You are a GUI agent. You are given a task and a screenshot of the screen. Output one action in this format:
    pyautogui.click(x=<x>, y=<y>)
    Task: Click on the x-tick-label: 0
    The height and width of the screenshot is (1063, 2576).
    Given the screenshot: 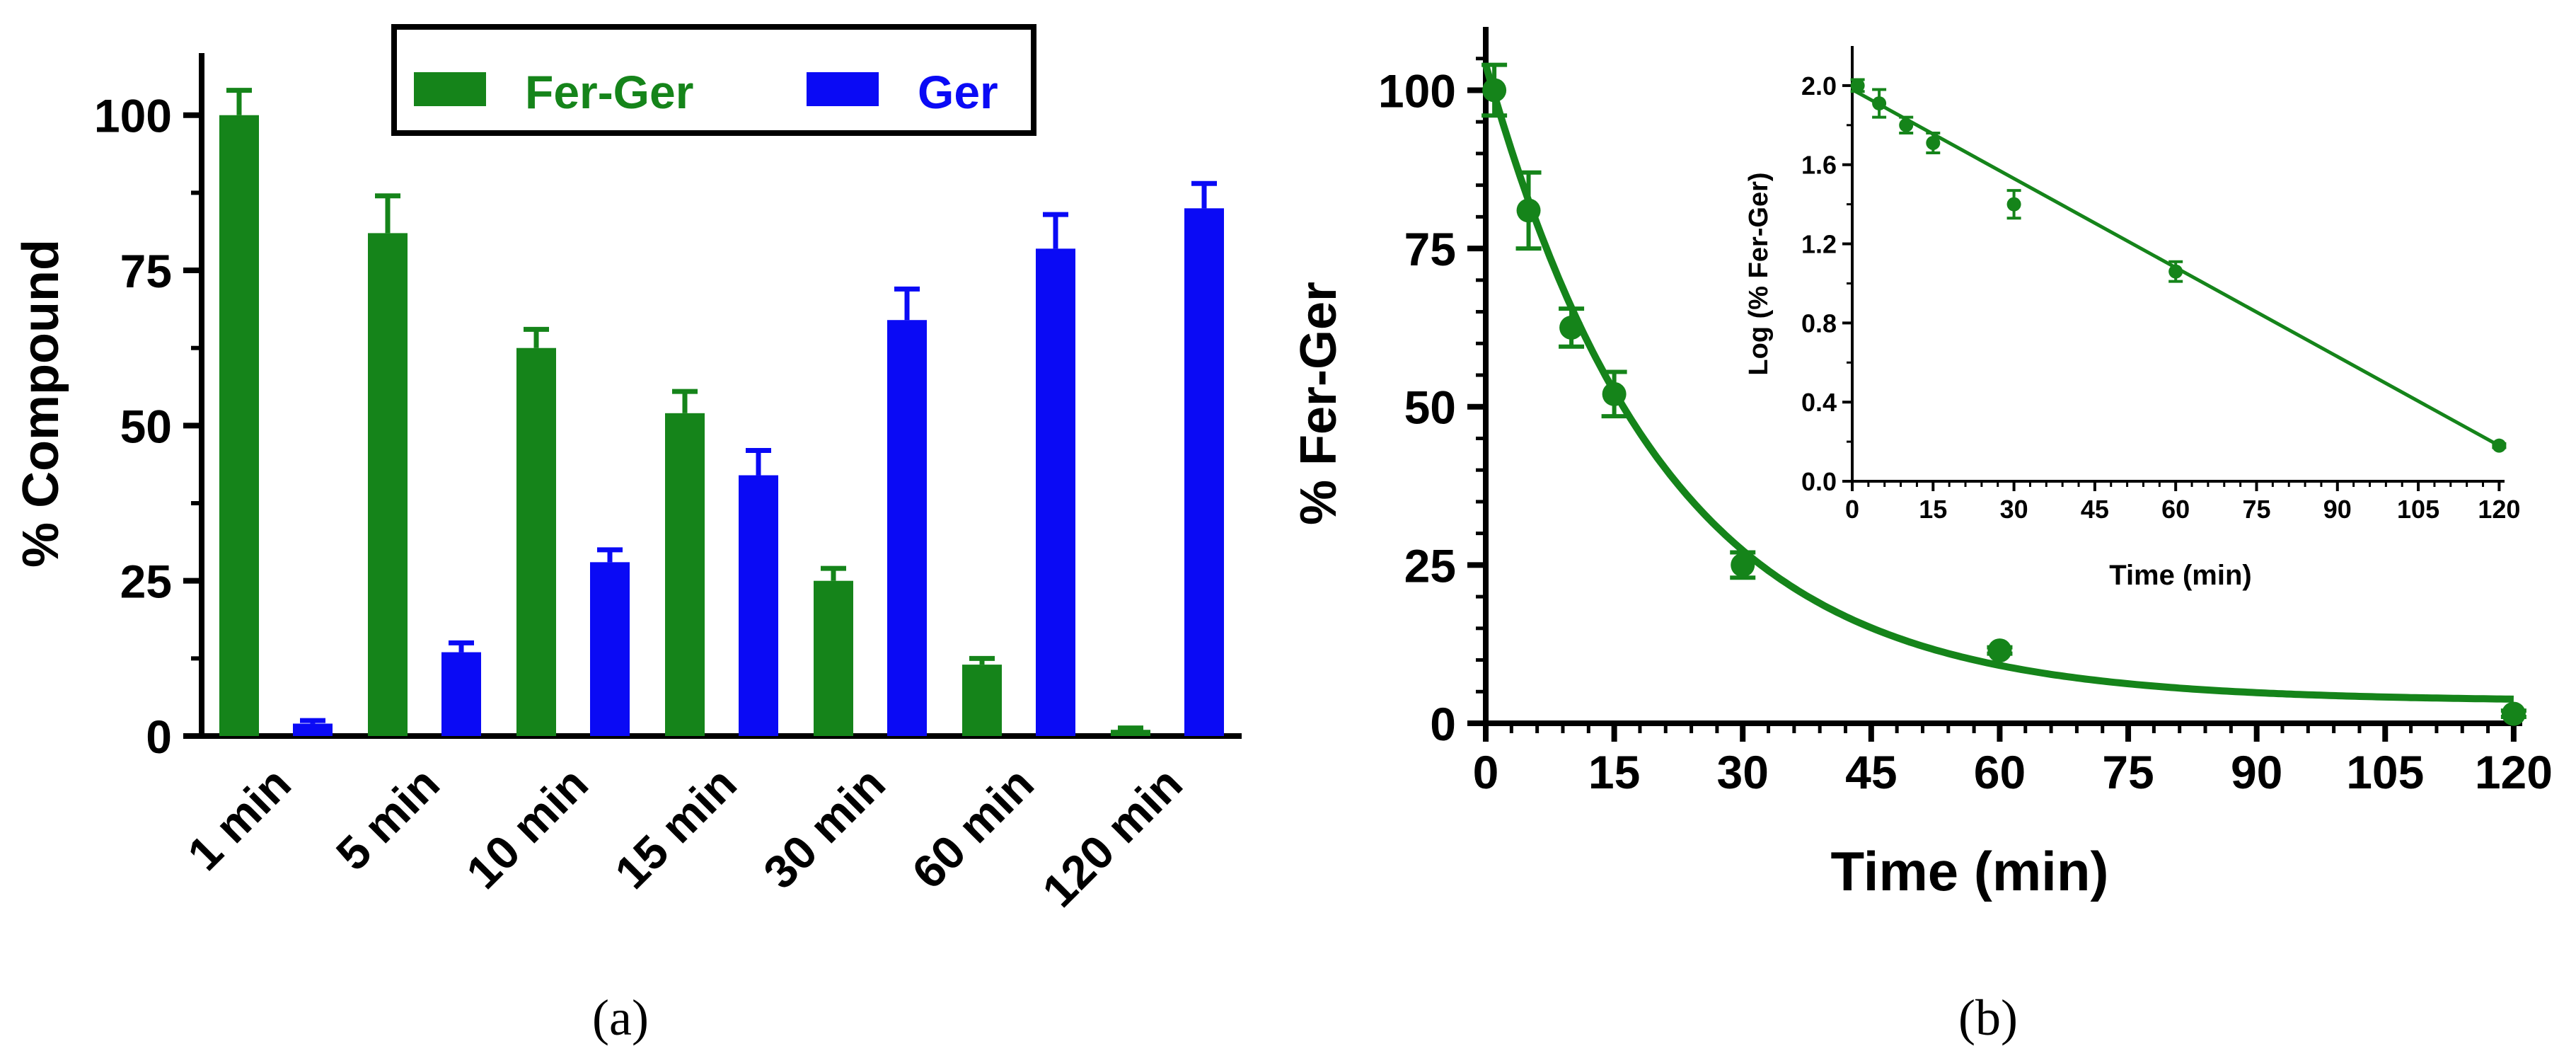 What is the action you would take?
    pyautogui.click(x=1486, y=772)
    